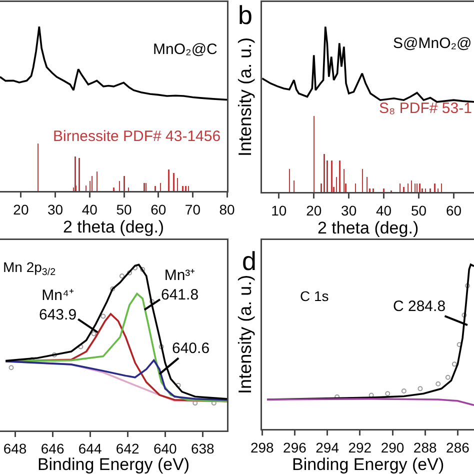 This screenshot has width=474, height=474. Describe the element at coordinates (328, 447) in the screenshot. I see `x-tick-label: 294` at that location.